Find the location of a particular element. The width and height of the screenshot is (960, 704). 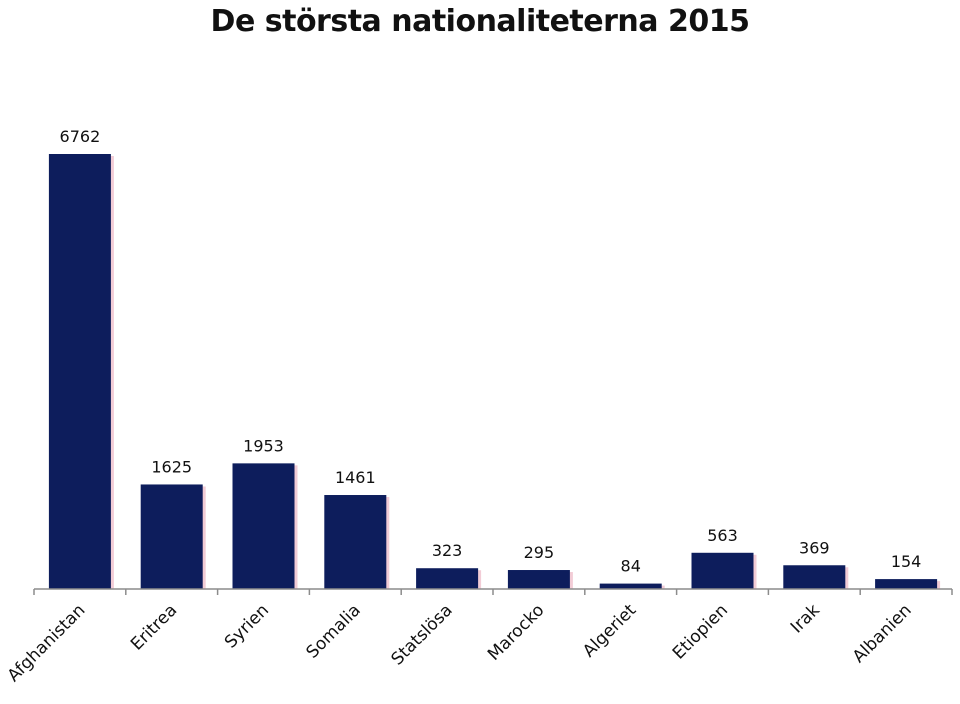

data-label-etiopien: 563 is located at coordinates (722, 535).